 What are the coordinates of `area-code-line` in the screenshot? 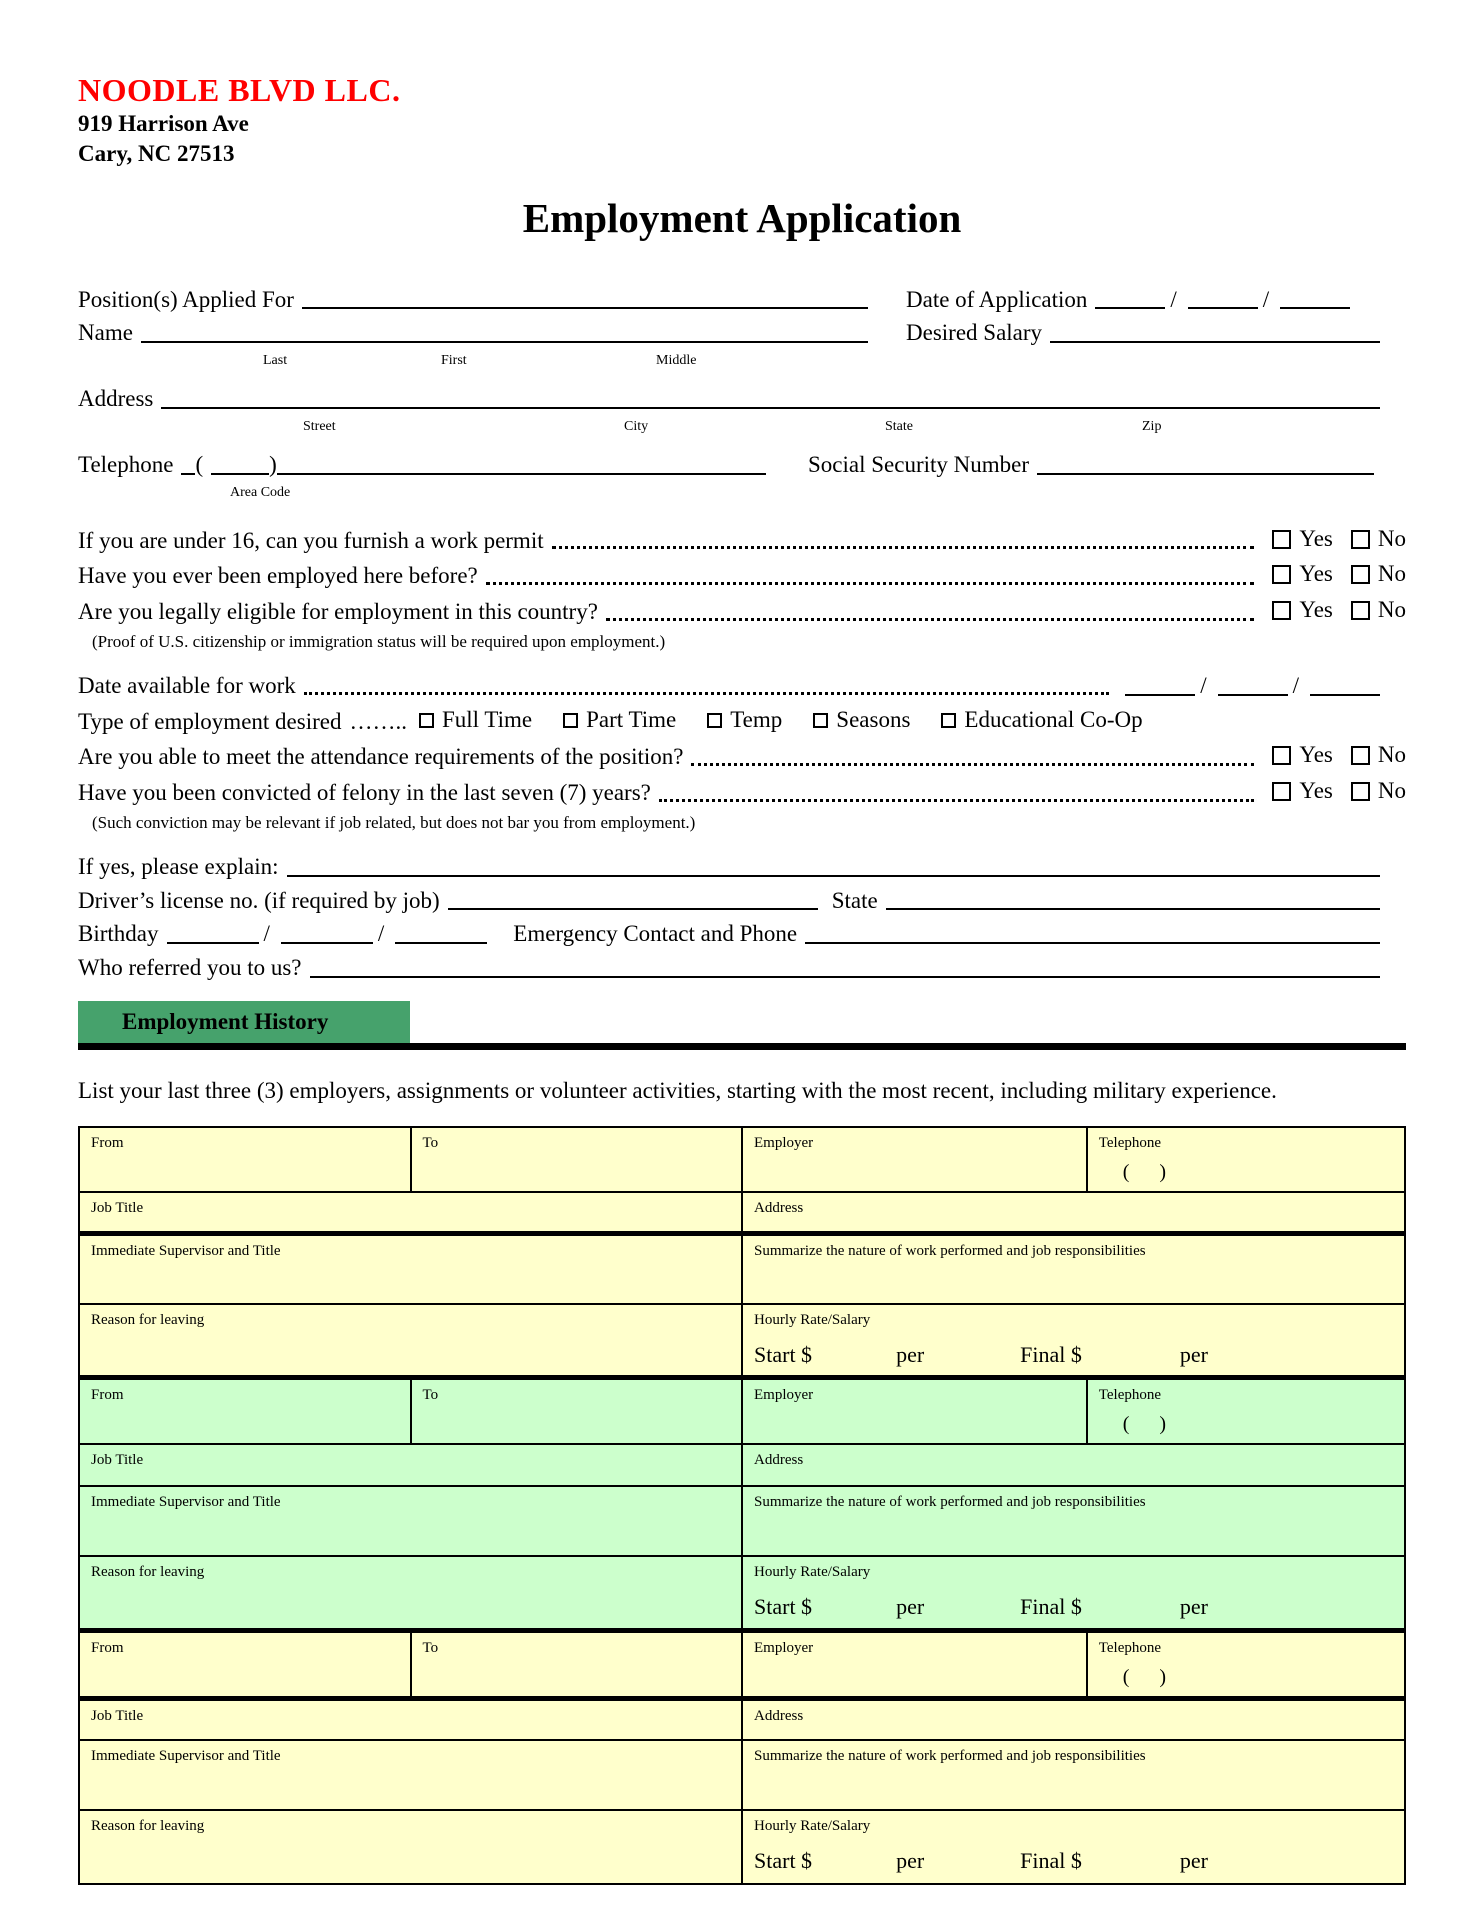 It's located at (240, 473).